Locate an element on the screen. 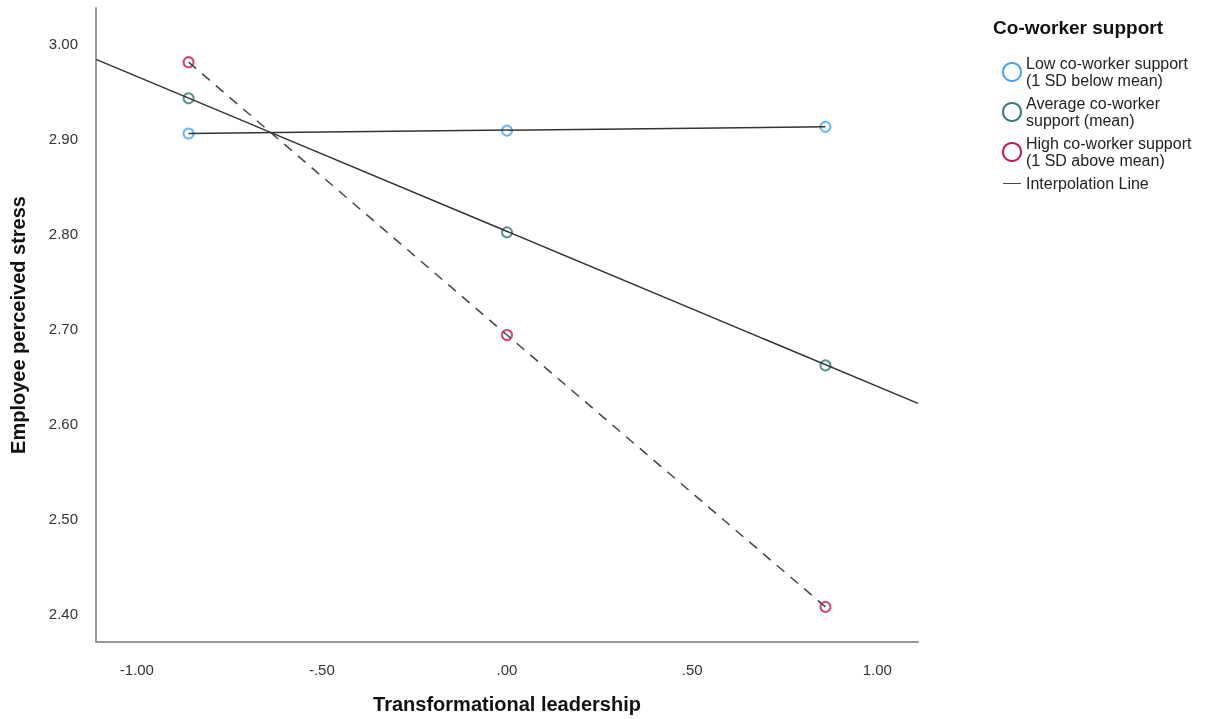  y-tick-label: 2.70 is located at coordinates (63, 328).